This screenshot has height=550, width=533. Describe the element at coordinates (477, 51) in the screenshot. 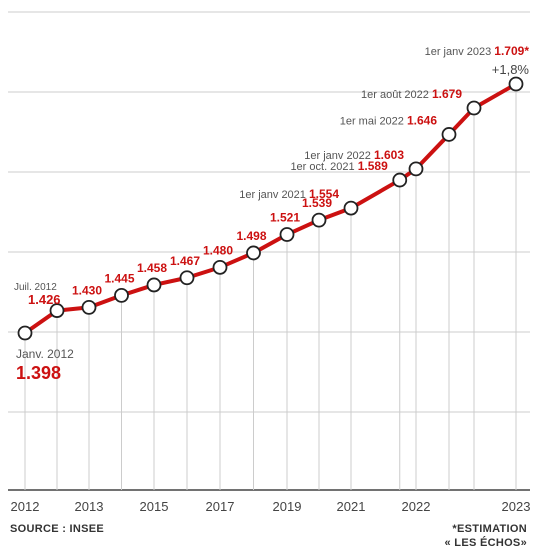

I see `value-label: 1er janv 2023 1.709*` at that location.